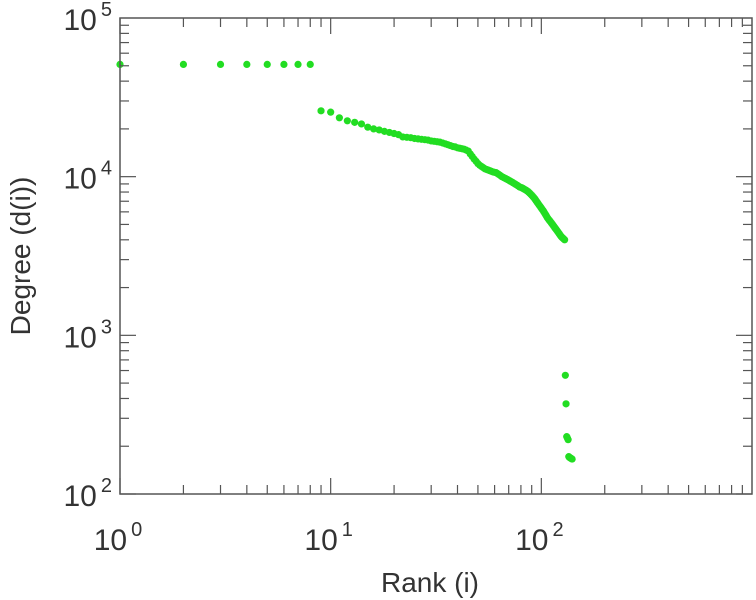  I want to click on x-tick-label: 10 1, so click(328, 538).